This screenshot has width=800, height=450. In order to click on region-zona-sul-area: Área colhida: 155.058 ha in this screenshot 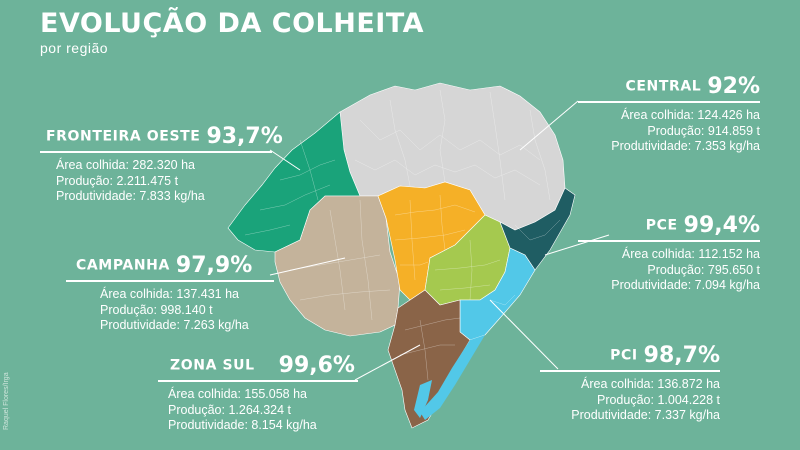, I will do `click(237, 394)`.